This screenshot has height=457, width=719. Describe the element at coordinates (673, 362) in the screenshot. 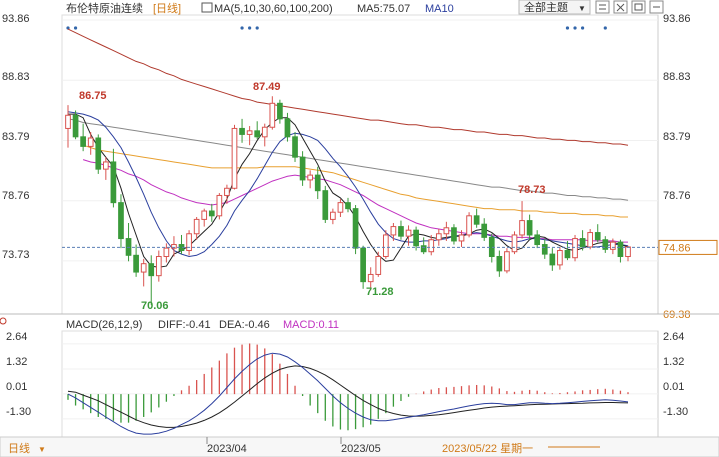

I see `macd-tick-right-2: 1.32` at that location.